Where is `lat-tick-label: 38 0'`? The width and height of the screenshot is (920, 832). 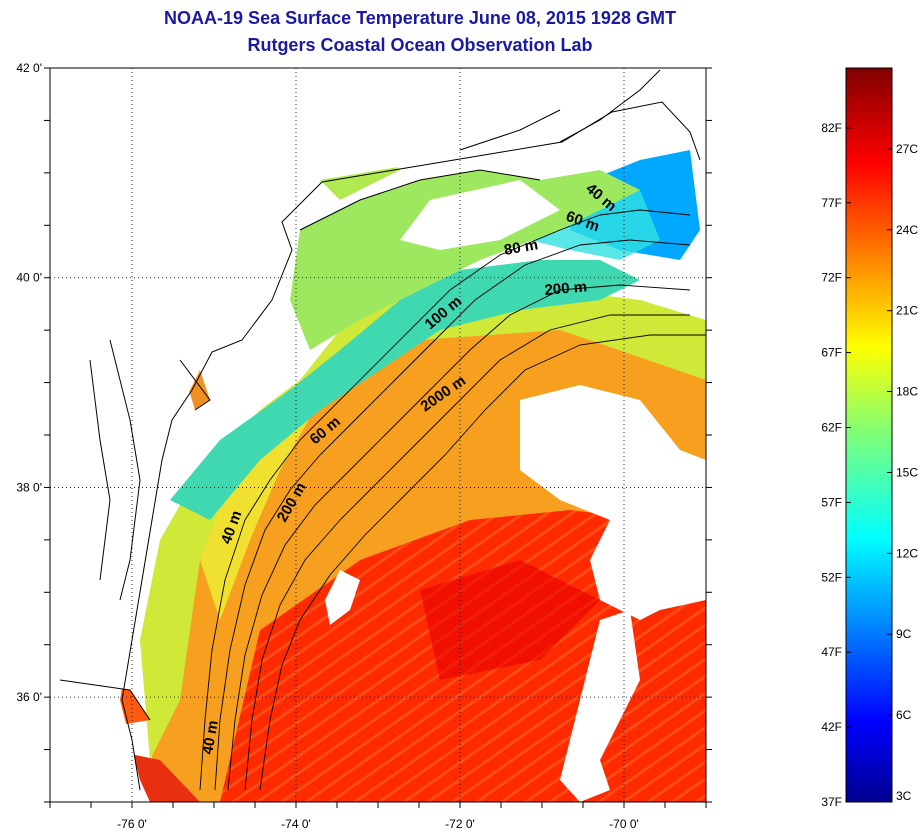
lat-tick-label: 38 0' is located at coordinates (29, 487).